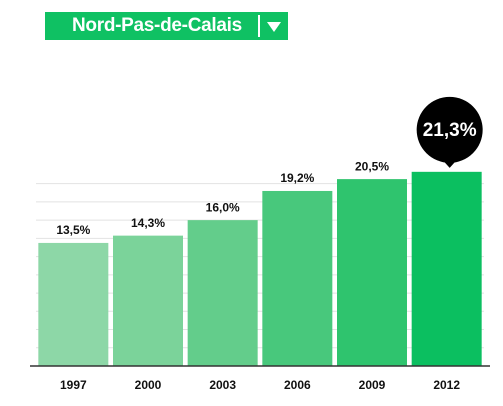 The image size is (503, 406). Describe the element at coordinates (274, 27) in the screenshot. I see `dropdown-arrow` at that location.